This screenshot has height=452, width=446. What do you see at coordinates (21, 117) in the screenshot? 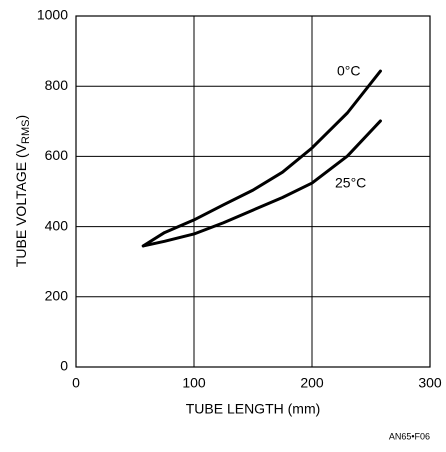
I see `y-axis-label-end: )` at bounding box center [21, 117].